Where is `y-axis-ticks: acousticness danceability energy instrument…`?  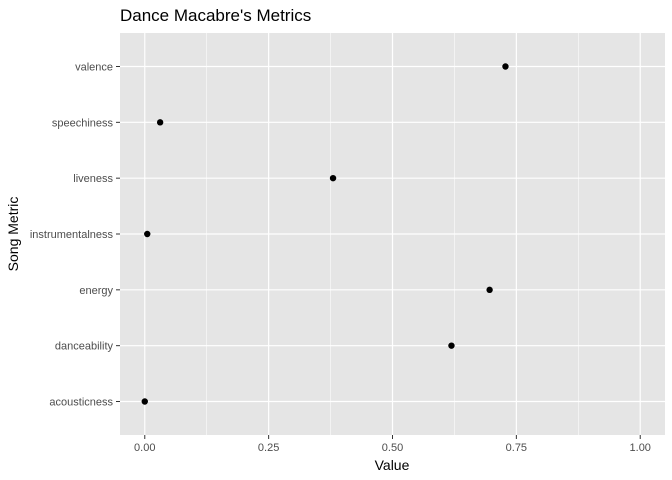
y-axis-ticks: acousticness danceability energy instrument… is located at coordinates (75, 235).